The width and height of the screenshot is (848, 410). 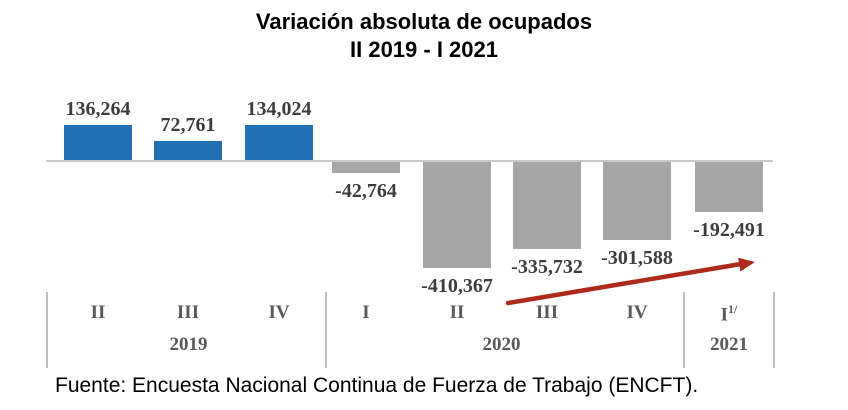 I want to click on bar-i-2020, so click(x=366, y=167).